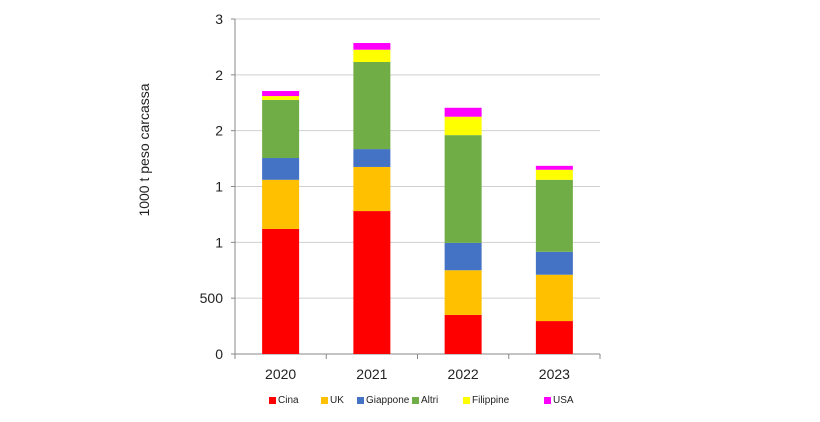  What do you see at coordinates (463, 334) in the screenshot?
I see `bar-segment-cina-2022` at bounding box center [463, 334].